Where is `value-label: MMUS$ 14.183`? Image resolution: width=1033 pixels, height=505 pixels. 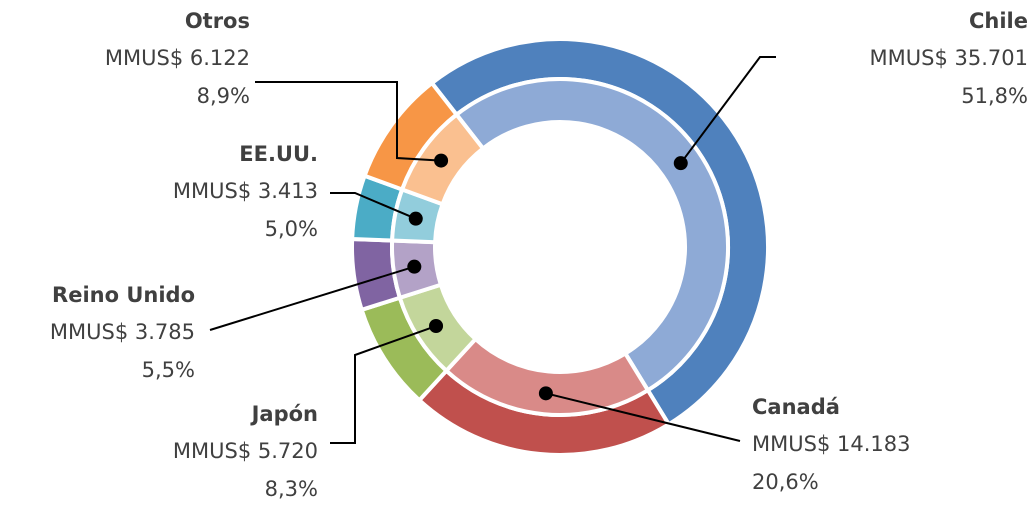
value-label: MMUS$ 14.183 is located at coordinates (831, 444).